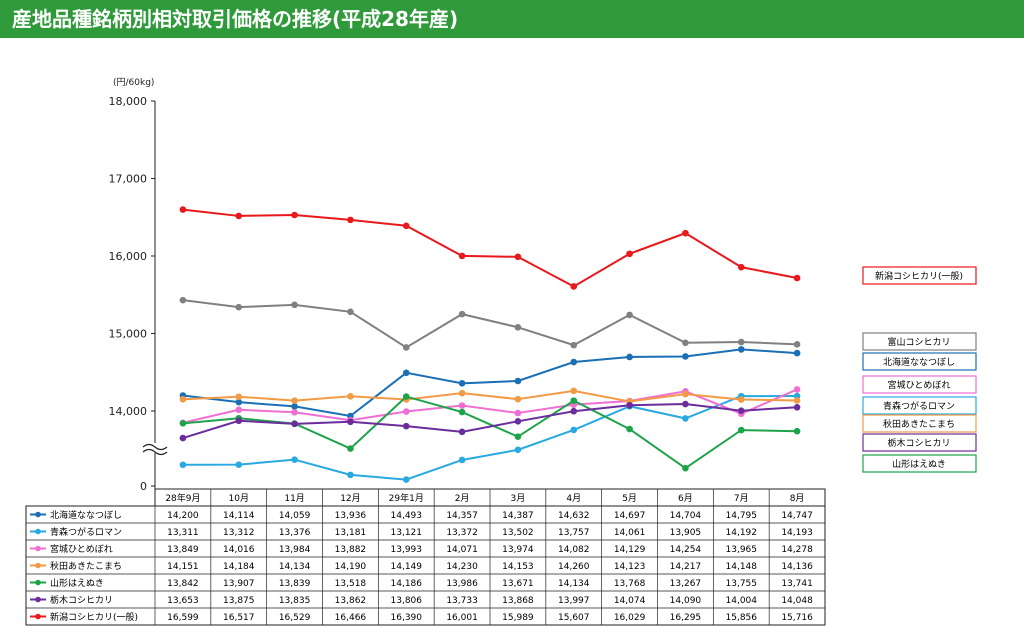 The image size is (1024, 626). Describe the element at coordinates (919, 276) in the screenshot. I see `series-label: 新潟コシヒカリ(一般)` at that location.